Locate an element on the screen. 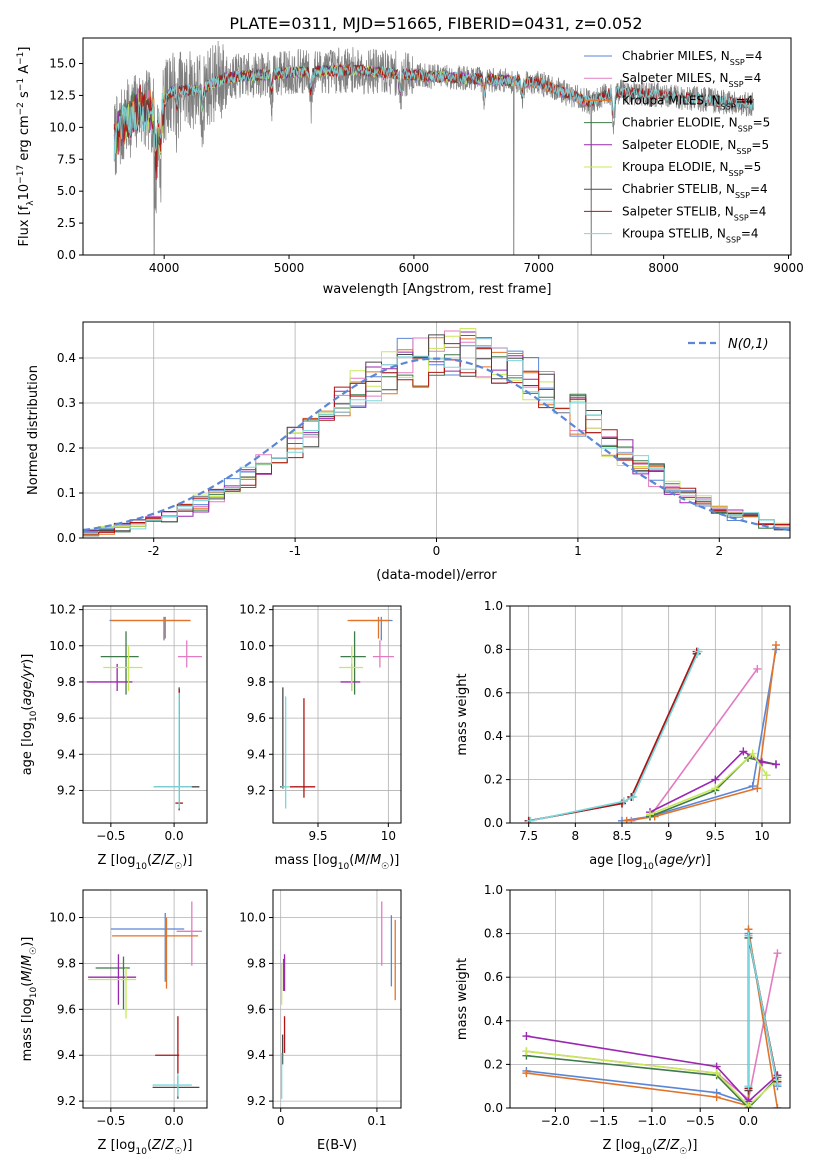 The height and width of the screenshot is (1170, 819). x-axis-label: (data-model)/error is located at coordinates (436, 575).